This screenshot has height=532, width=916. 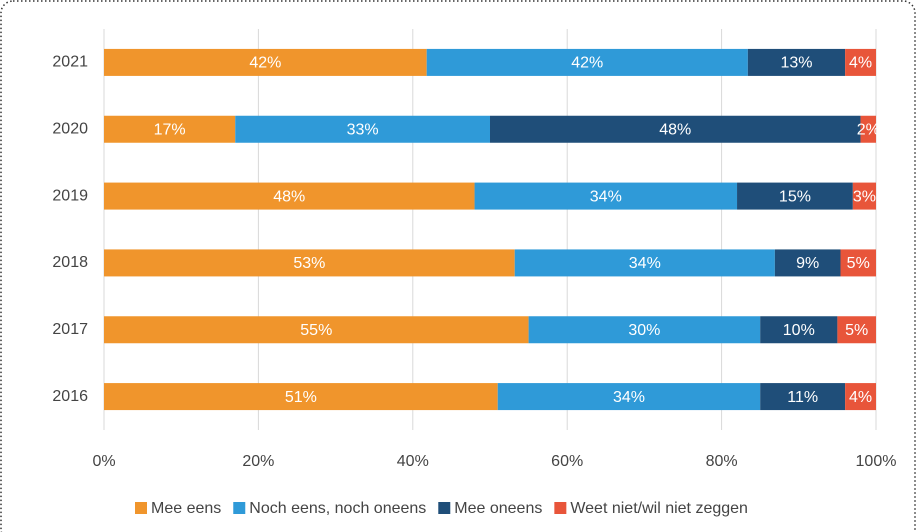 I want to click on legend-label: Mee oneens, so click(x=498, y=508).